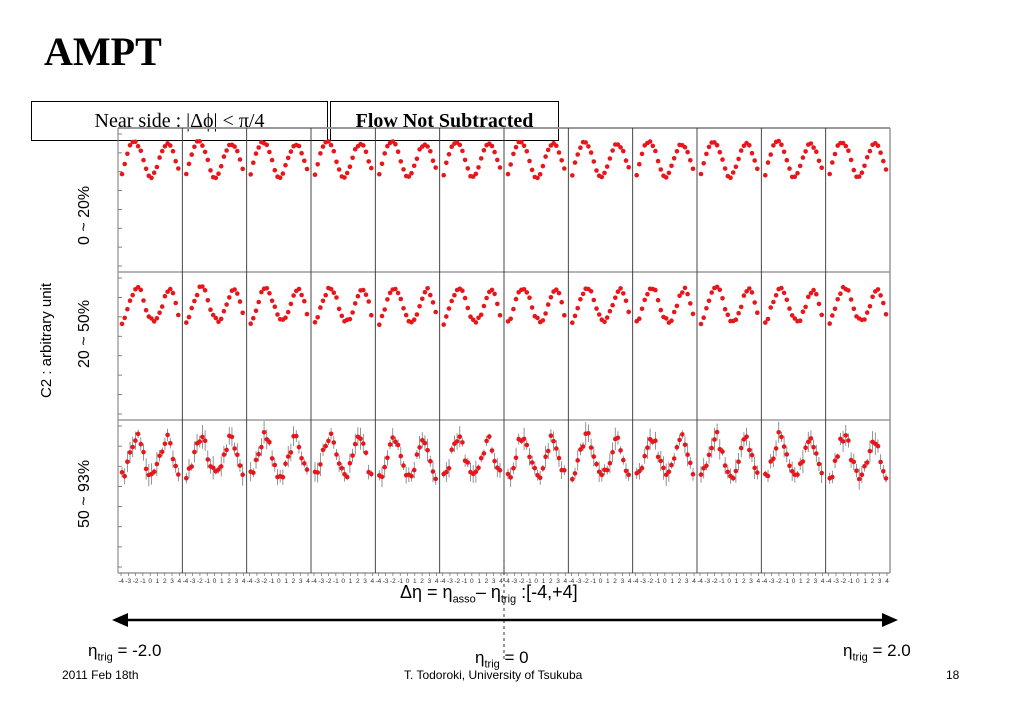  Describe the element at coordinates (84, 215) in the screenshot. I see `row-label-0-20: 0 ~ 20%` at that location.